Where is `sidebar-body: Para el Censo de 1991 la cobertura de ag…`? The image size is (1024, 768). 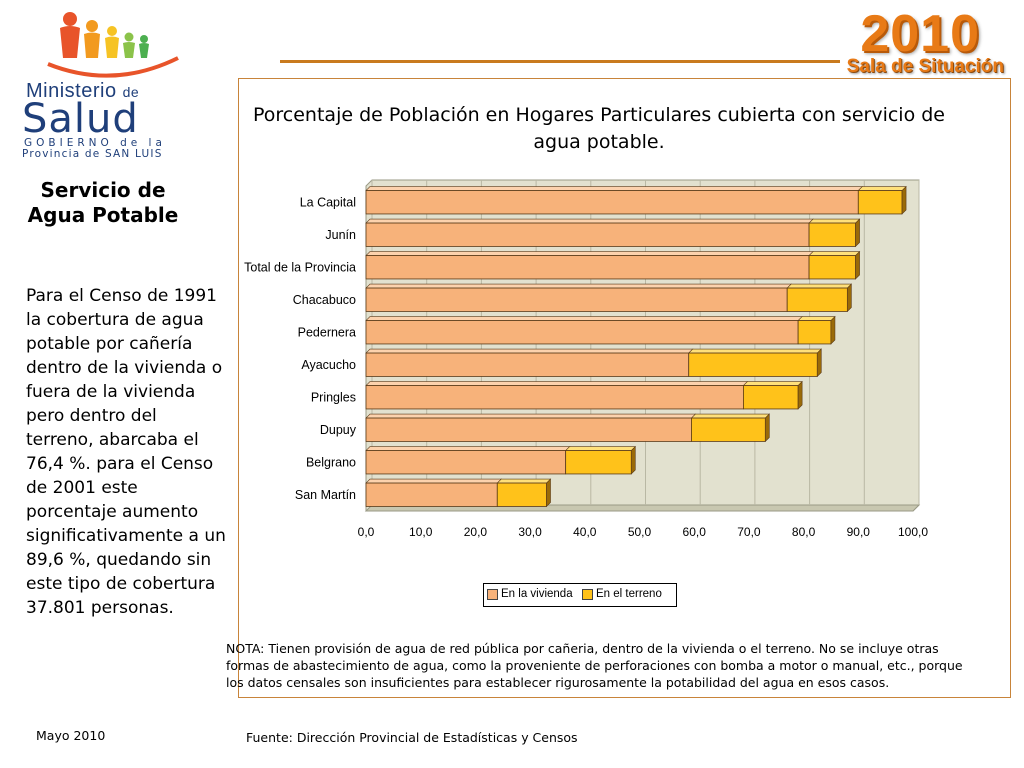 sidebar-body: Para el Censo de 1991 la cobertura de ag… is located at coordinates (126, 452).